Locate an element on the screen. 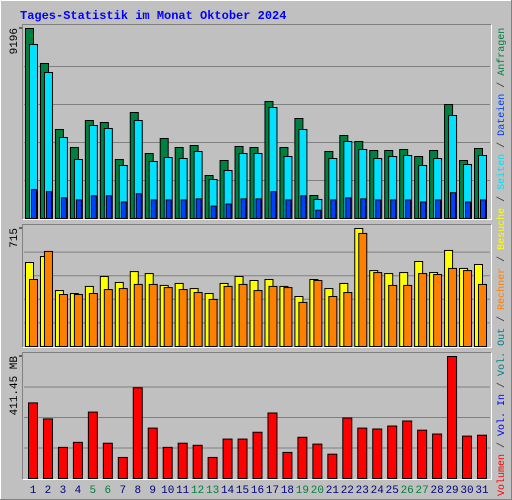  x-tick-label: 15 is located at coordinates (242, 491).